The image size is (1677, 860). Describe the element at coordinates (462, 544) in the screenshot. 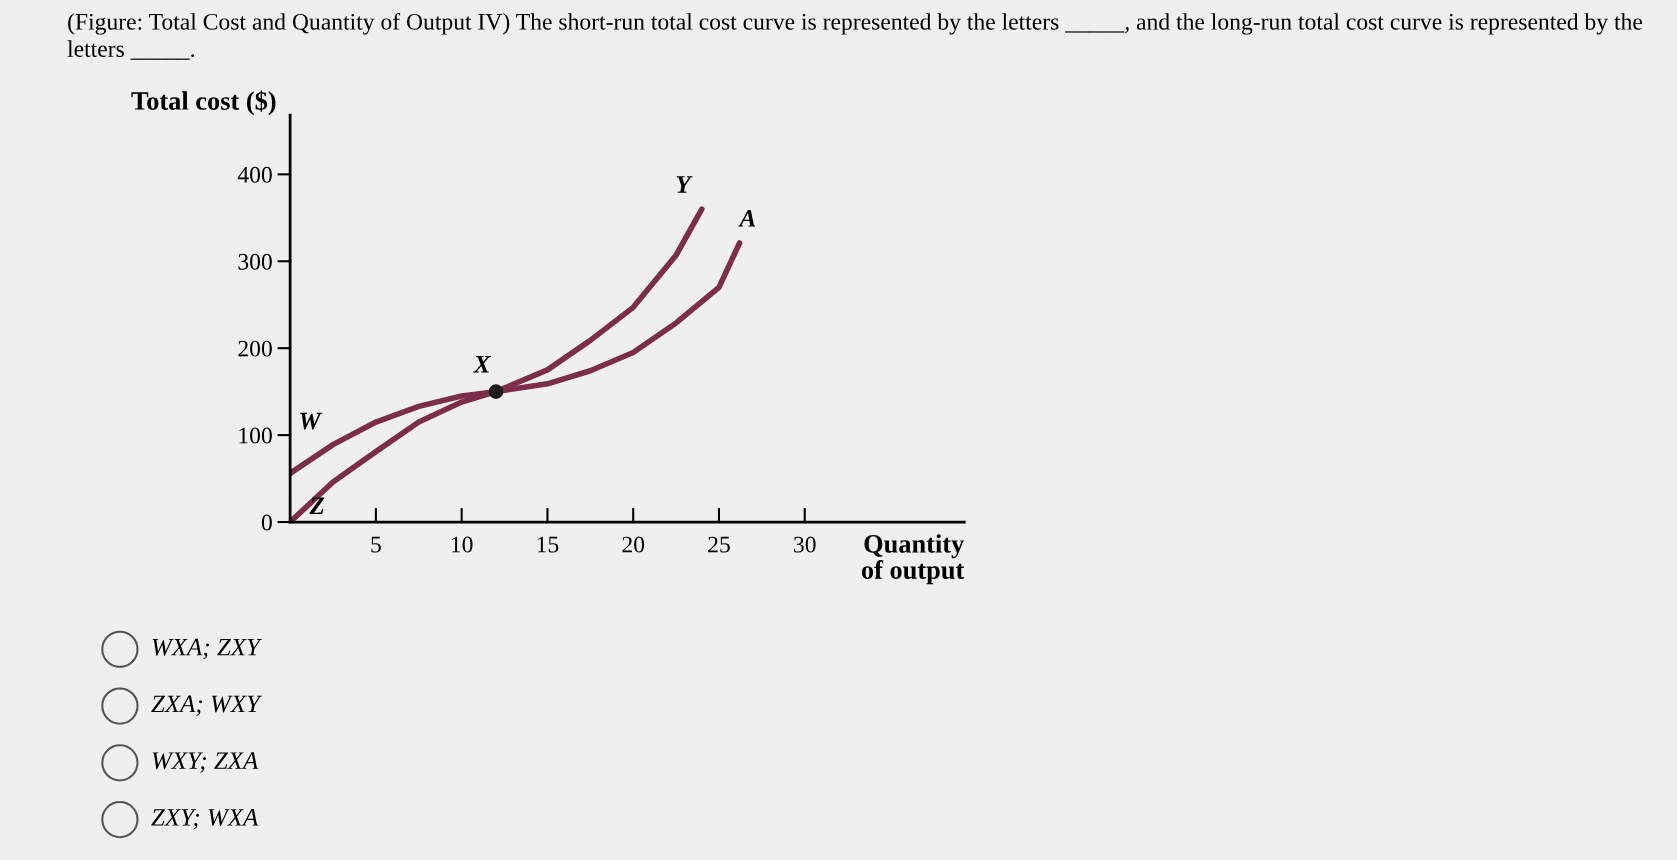

I see `x-tick-label: 10` at that location.